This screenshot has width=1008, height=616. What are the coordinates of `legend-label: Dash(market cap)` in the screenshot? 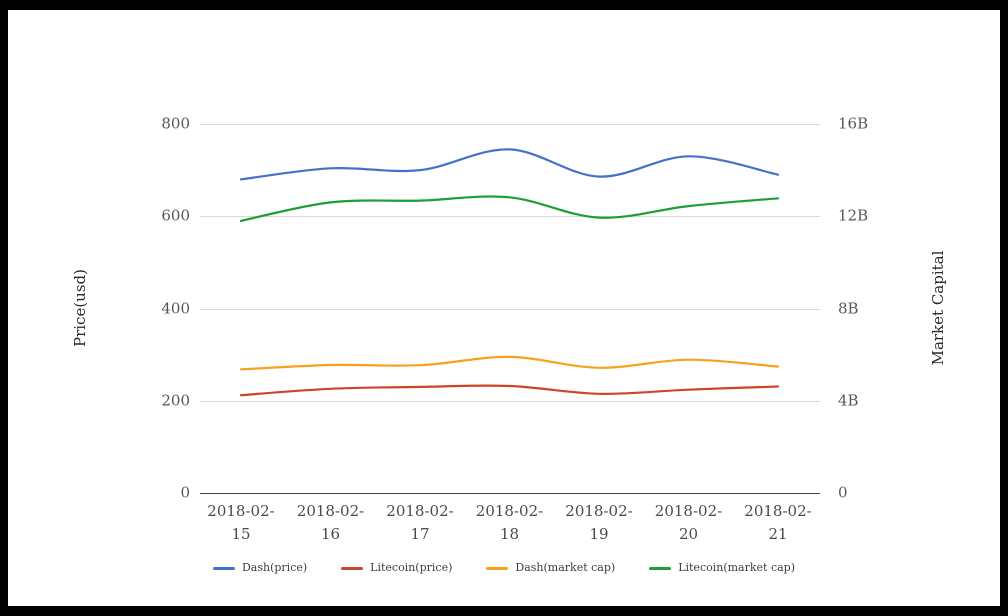 It's located at (565, 567).